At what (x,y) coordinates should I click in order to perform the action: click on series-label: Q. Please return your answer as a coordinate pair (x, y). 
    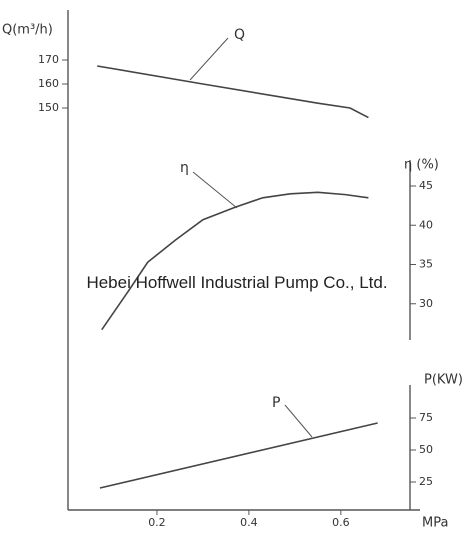
    Looking at the image, I should click on (239, 35).